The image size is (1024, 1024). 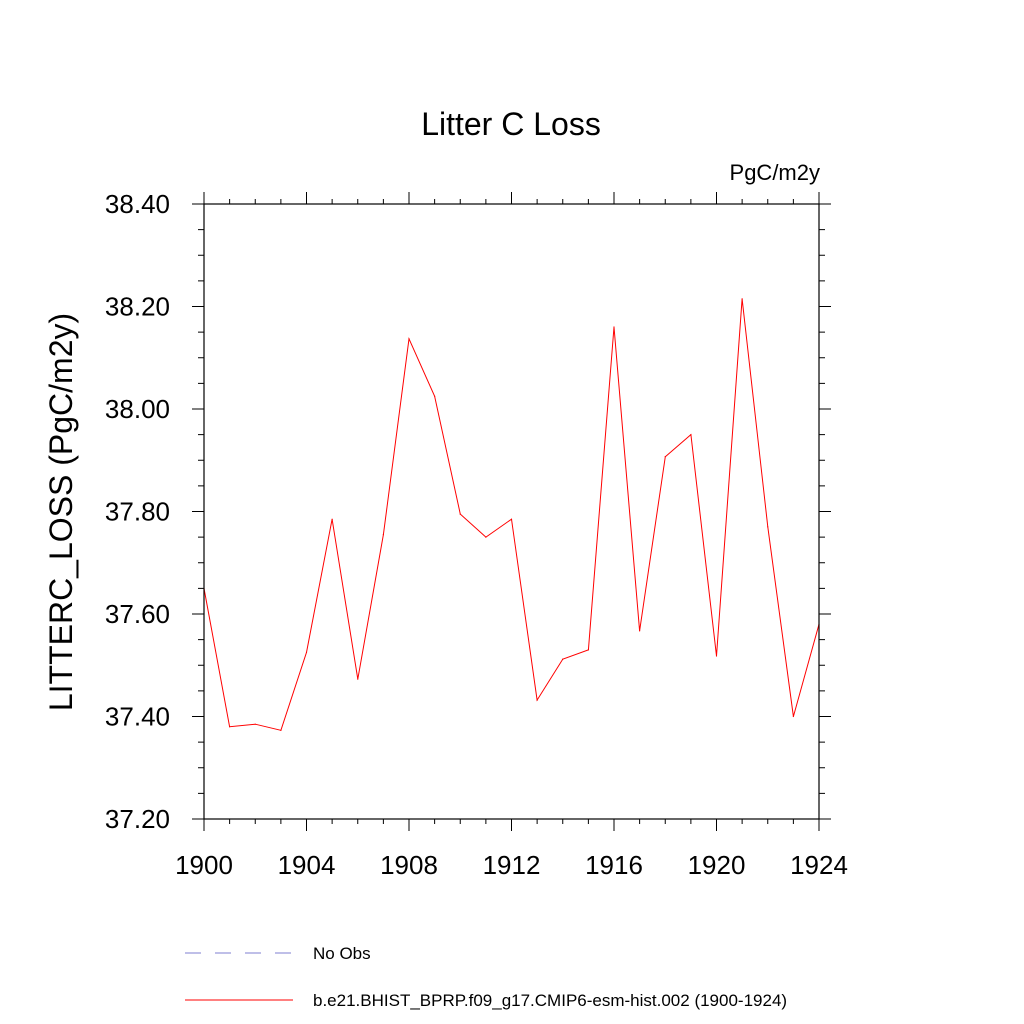 I want to click on x-tick-label: 1912, so click(x=512, y=865).